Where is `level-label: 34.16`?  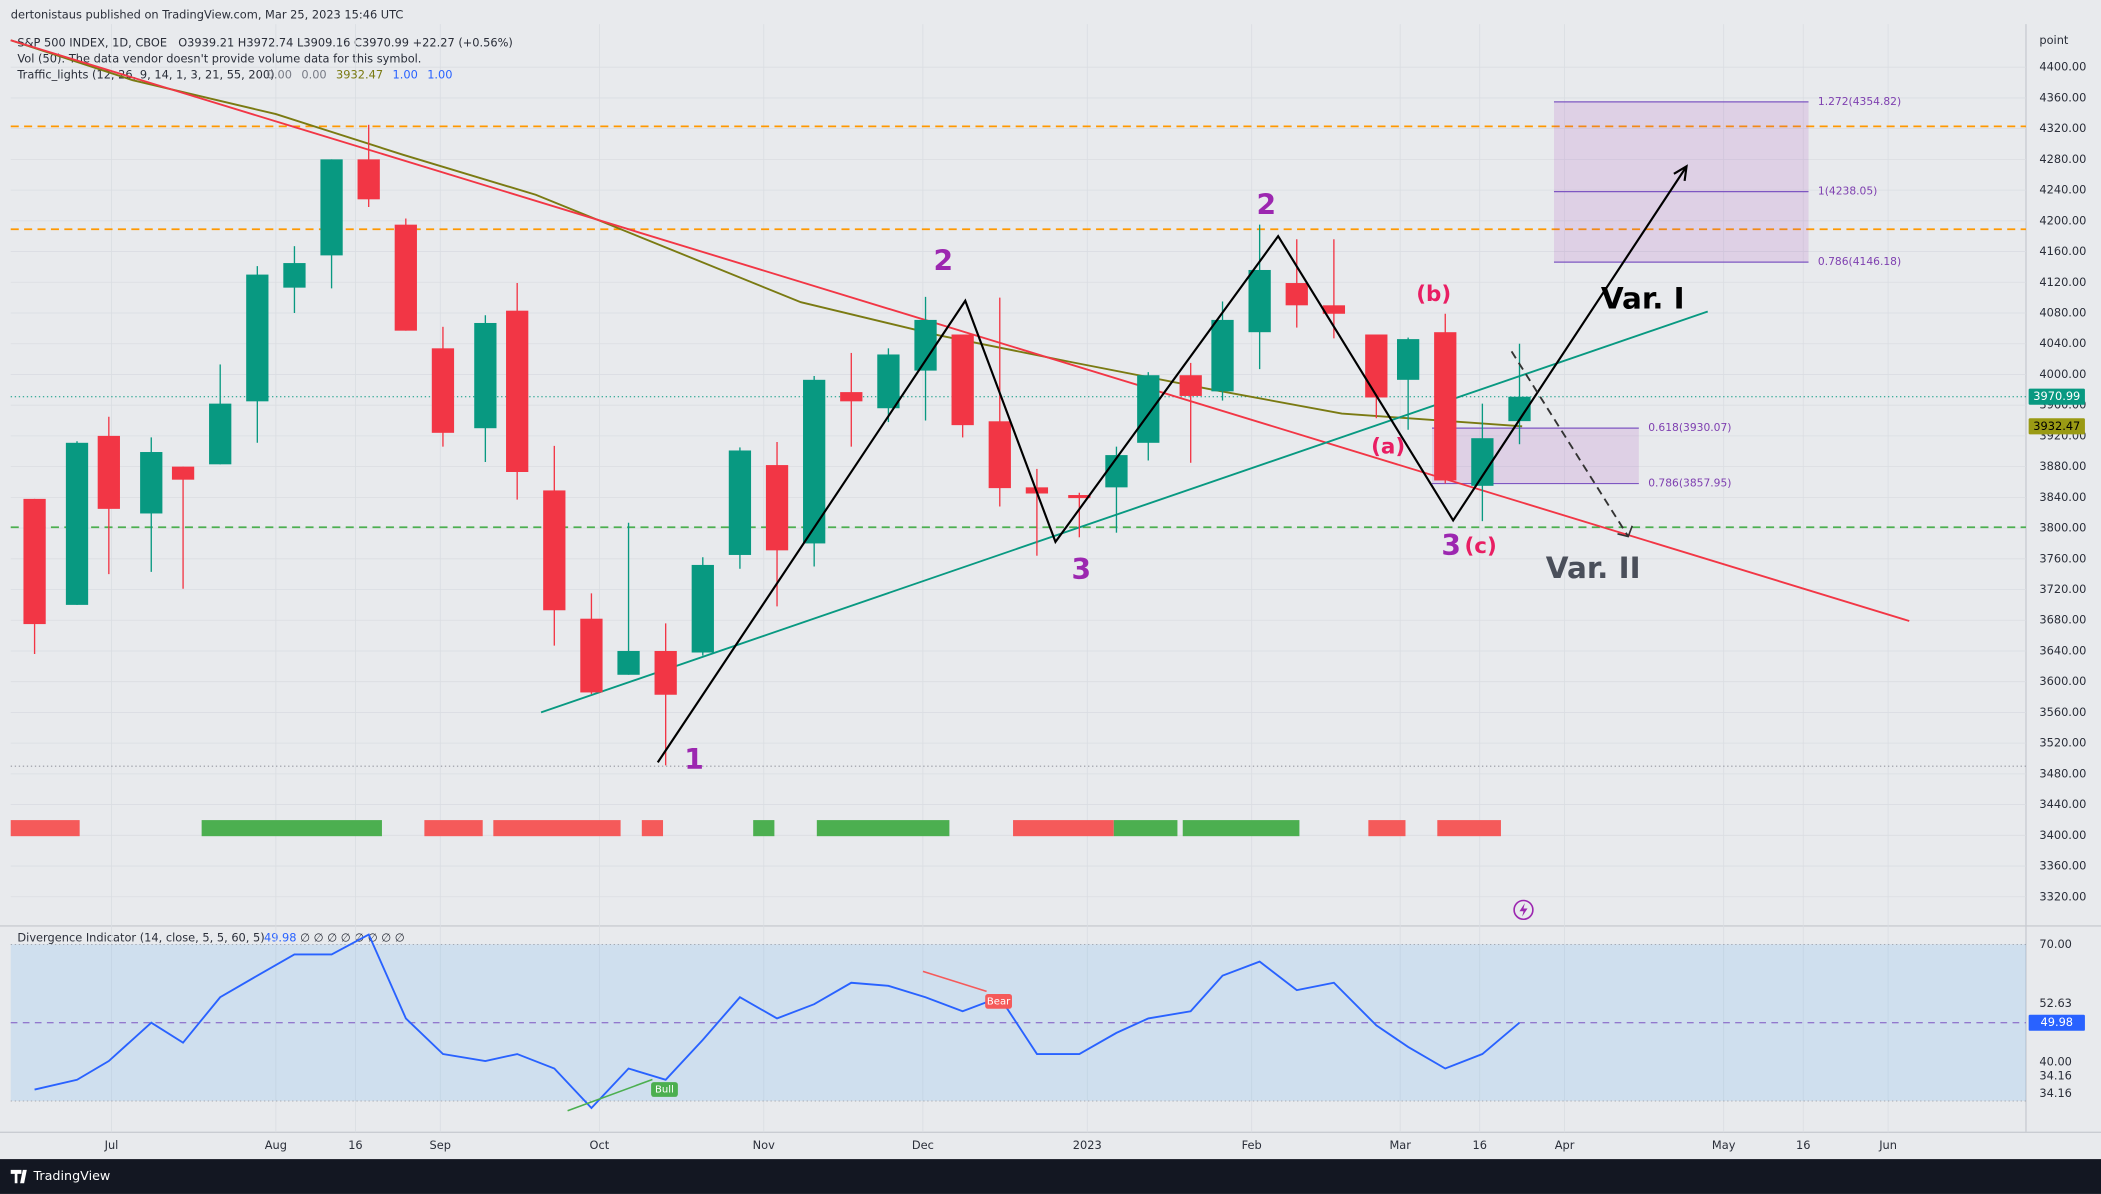
level-label: 34.16 is located at coordinates (2055, 1093).